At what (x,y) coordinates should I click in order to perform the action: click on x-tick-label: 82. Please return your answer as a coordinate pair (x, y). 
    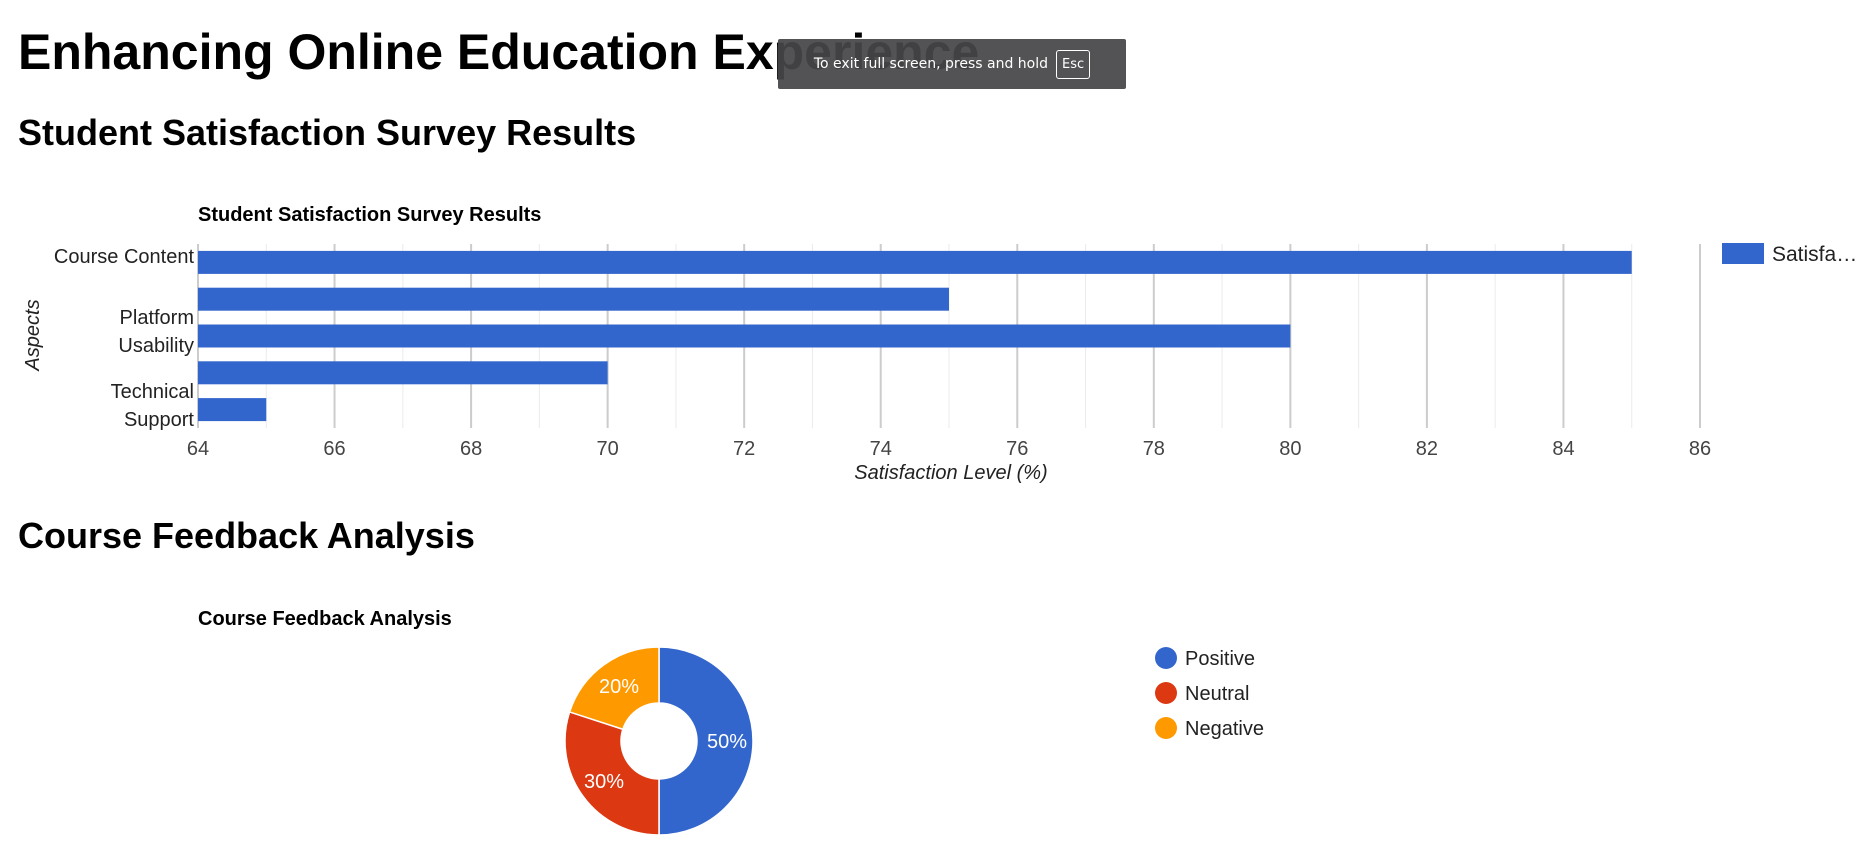
    Looking at the image, I should click on (1427, 449).